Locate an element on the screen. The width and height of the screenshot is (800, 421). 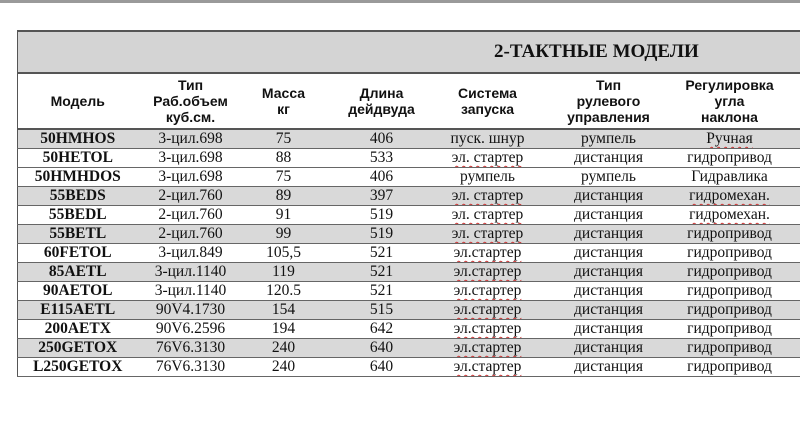
cell-text: 75 is located at coordinates (283, 138).